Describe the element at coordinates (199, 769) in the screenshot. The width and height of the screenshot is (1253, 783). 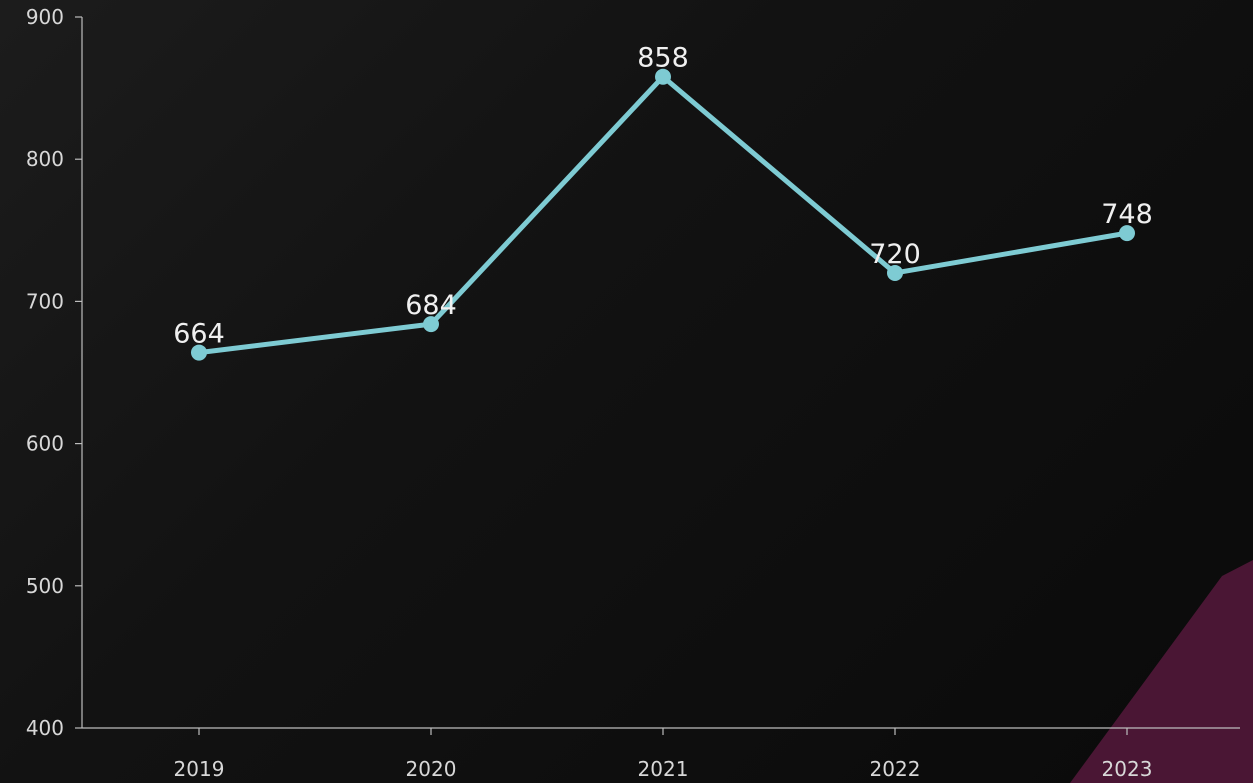
I see `x-tick-label: 2019` at that location.